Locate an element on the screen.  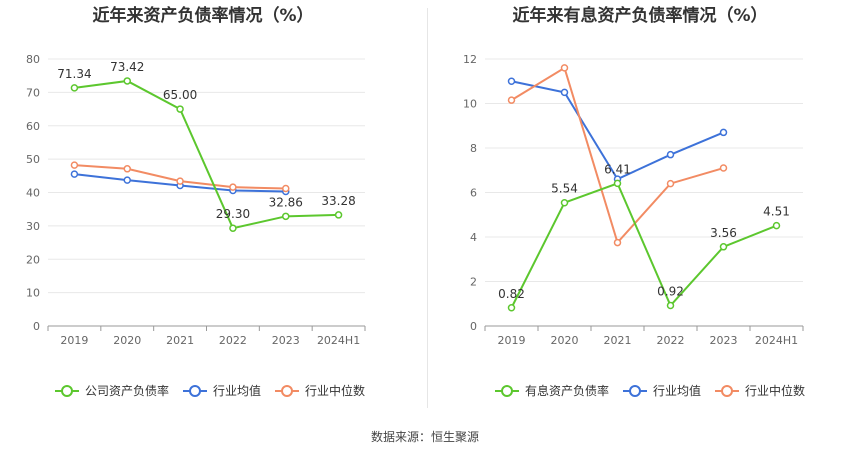
y-tick-label: 40 is located at coordinates (33, 193).